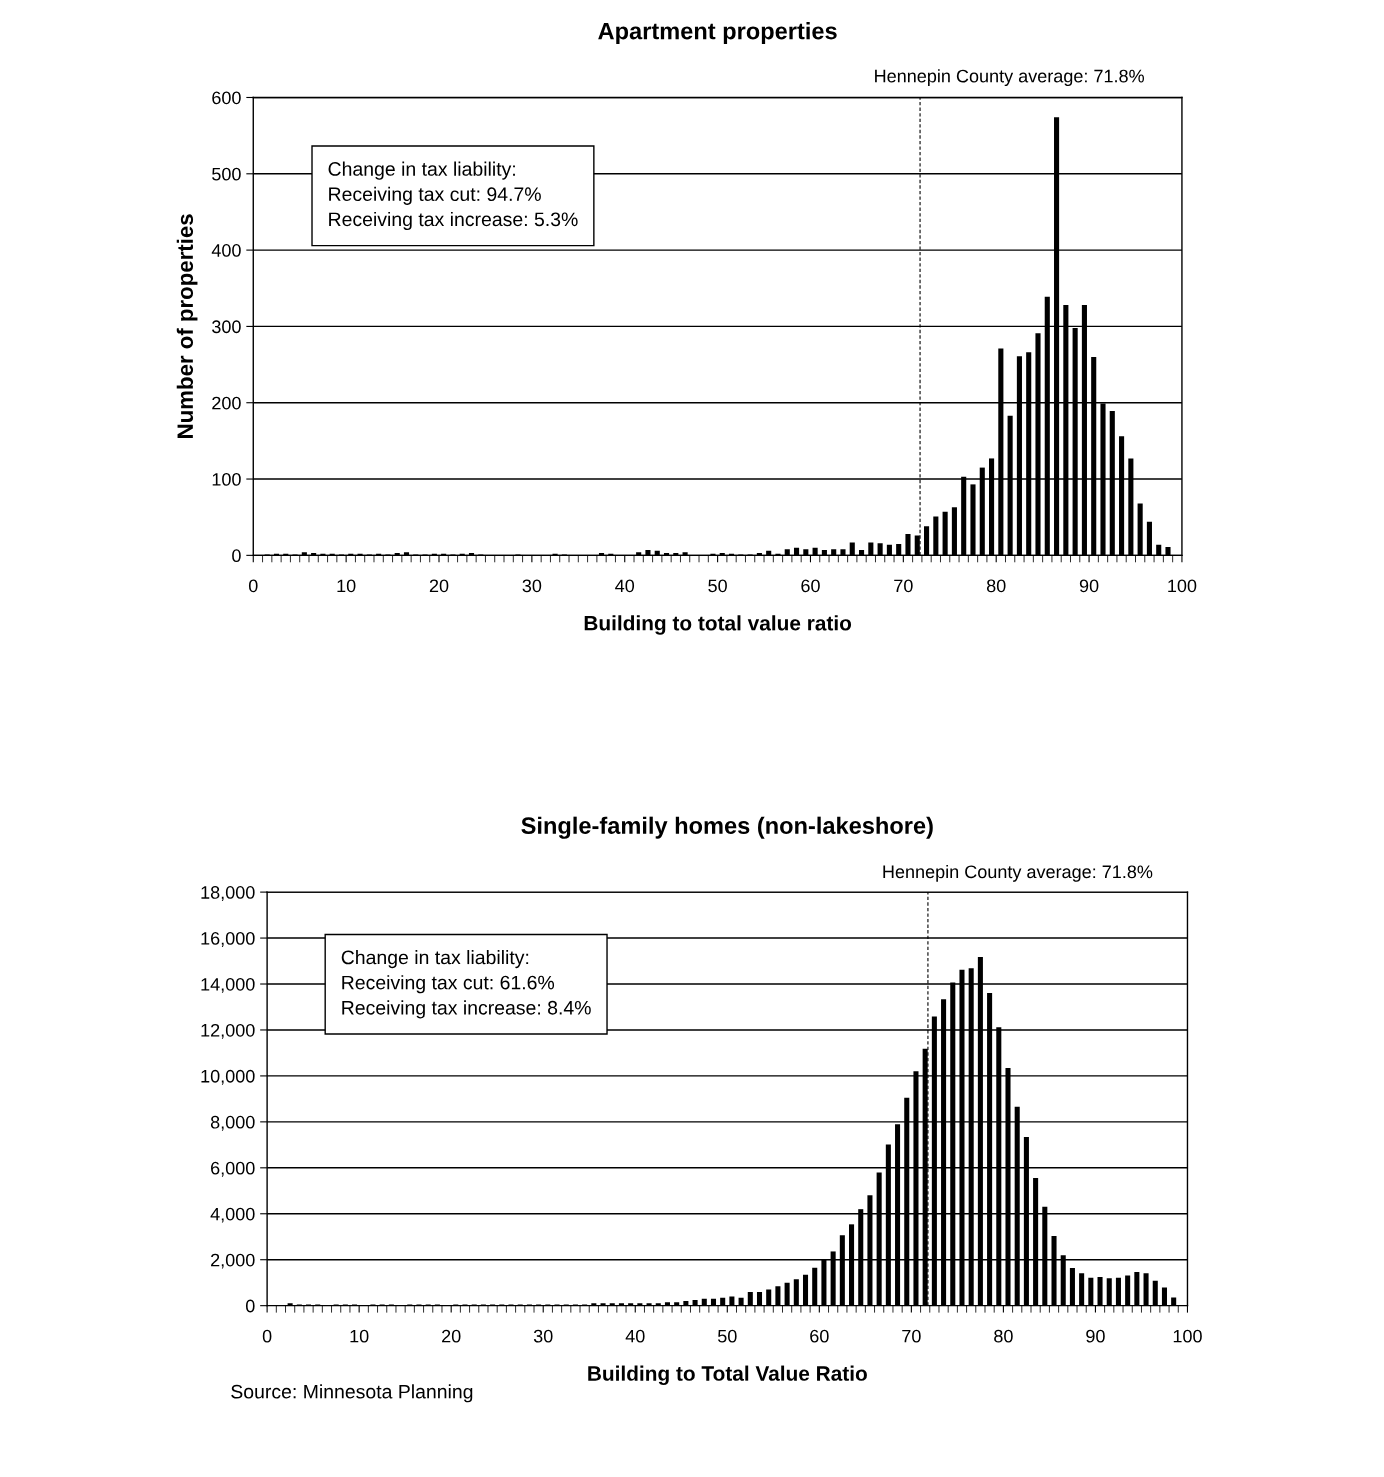 The width and height of the screenshot is (1384, 1477). Describe the element at coordinates (228, 1031) in the screenshot. I see `y-tick-label: 12,000` at that location.